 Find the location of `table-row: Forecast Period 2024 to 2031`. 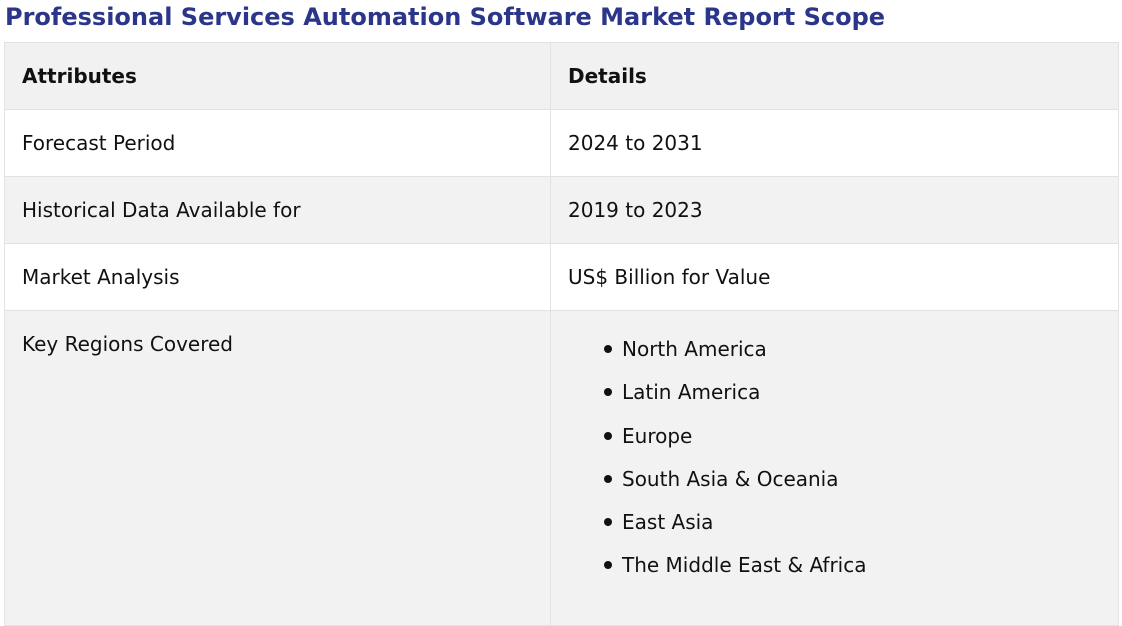

table-row: Forecast Period 2024 to 2031 is located at coordinates (561, 143).